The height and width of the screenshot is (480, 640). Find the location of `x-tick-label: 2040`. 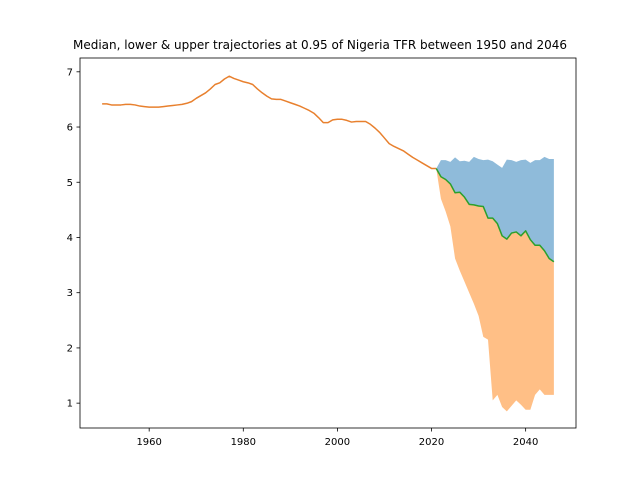

x-tick-label: 2040 is located at coordinates (525, 442).